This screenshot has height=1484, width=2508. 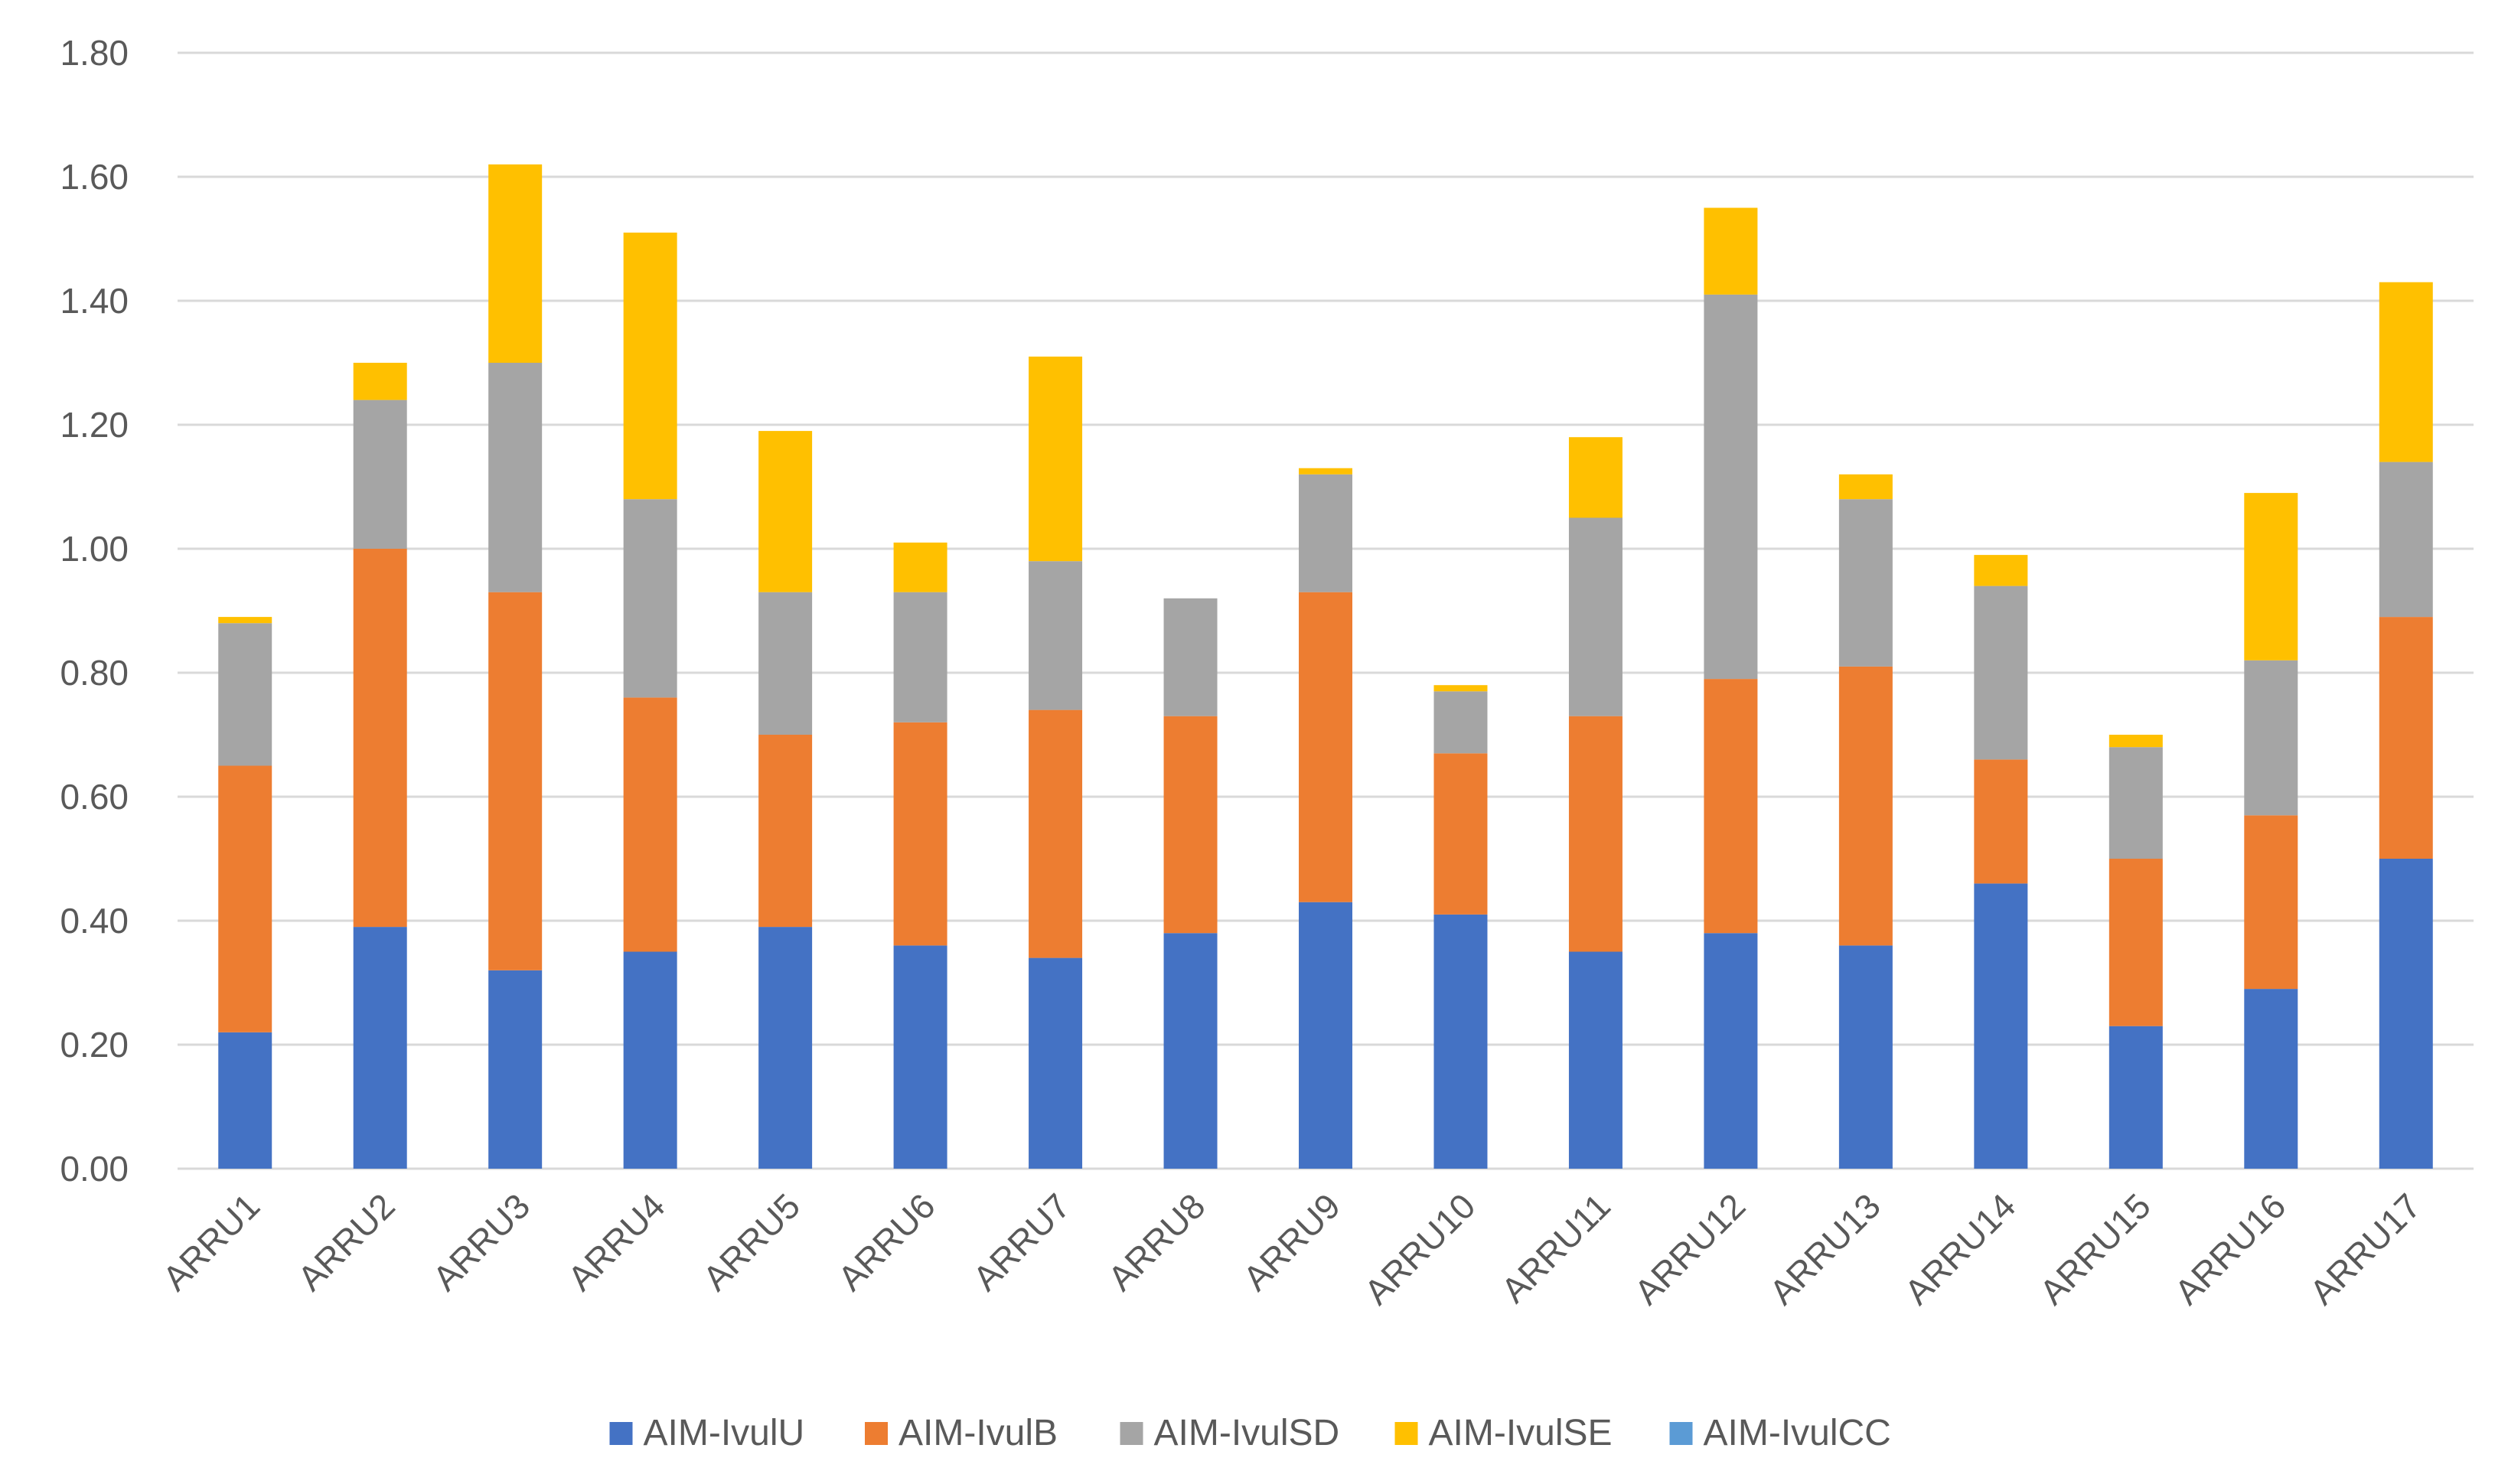 What do you see at coordinates (1681, 1433) in the screenshot?
I see `legend-swatch-aim-ivulcc` at bounding box center [1681, 1433].